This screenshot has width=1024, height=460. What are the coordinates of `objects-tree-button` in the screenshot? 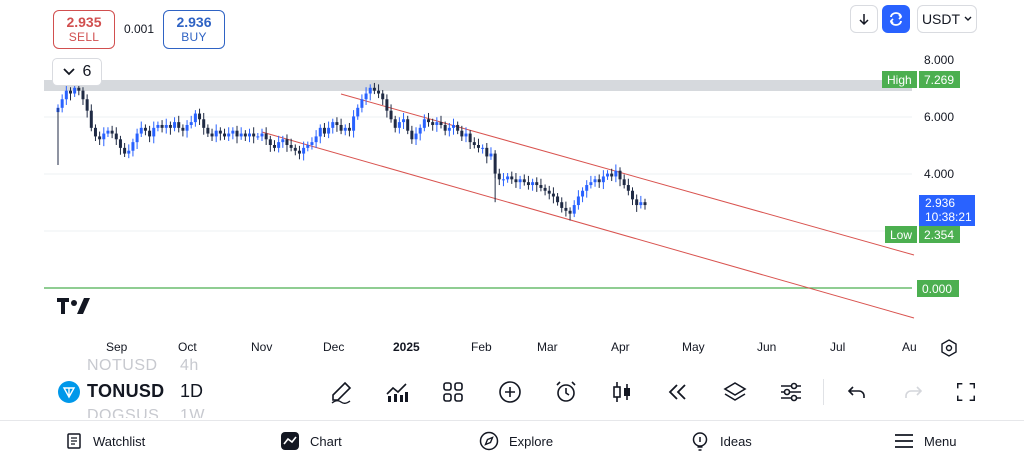 It's located at (735, 392).